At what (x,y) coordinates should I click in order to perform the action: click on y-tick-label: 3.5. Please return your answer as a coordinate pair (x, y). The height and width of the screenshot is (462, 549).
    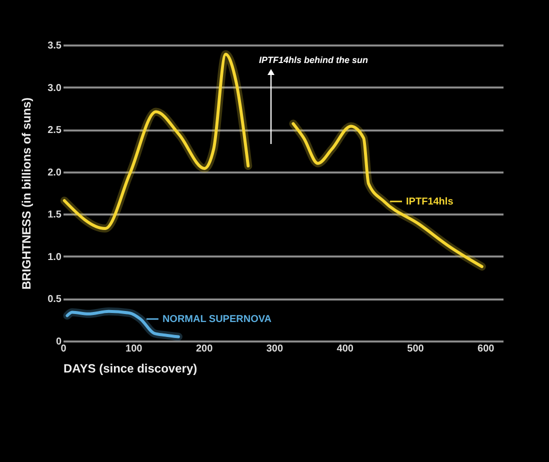
    Looking at the image, I should click on (55, 46).